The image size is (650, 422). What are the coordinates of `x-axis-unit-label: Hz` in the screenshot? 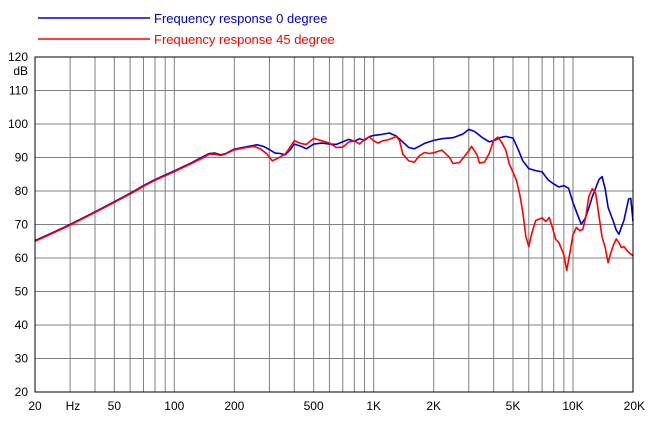 It's located at (73, 406).